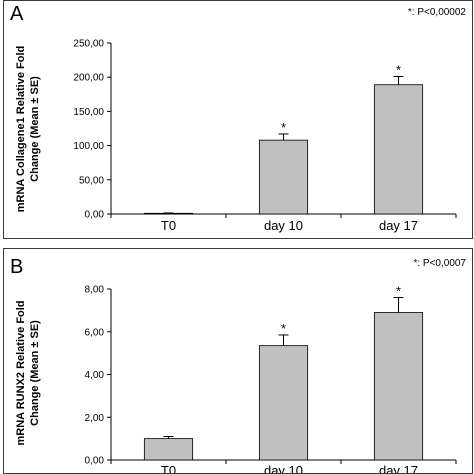  What do you see at coordinates (17, 14) in the screenshot?
I see `panel-label: A` at bounding box center [17, 14].